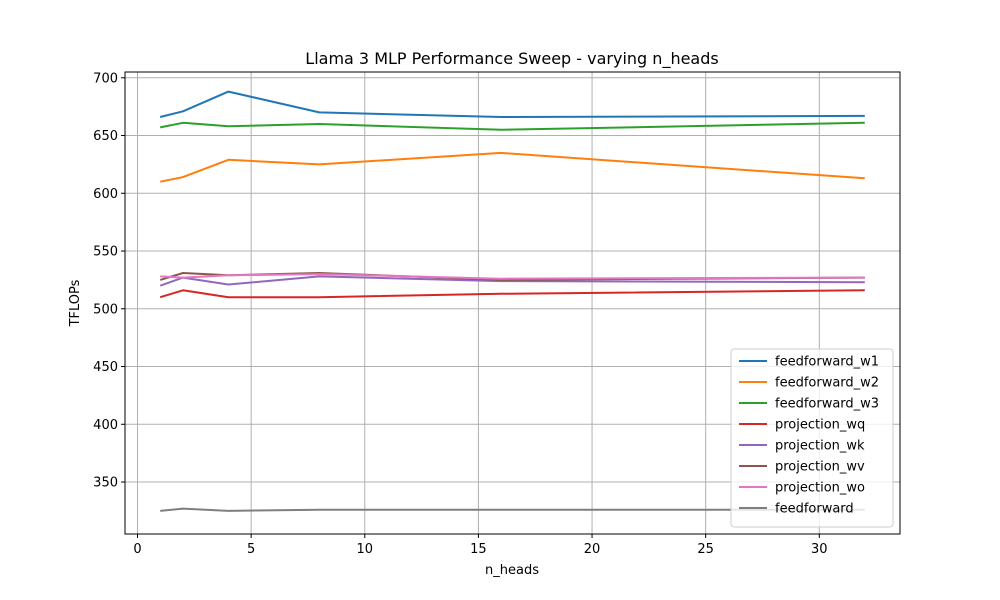 This screenshot has width=1000, height=600. What do you see at coordinates (478, 549) in the screenshot?
I see `x-tick-label: 15` at bounding box center [478, 549].